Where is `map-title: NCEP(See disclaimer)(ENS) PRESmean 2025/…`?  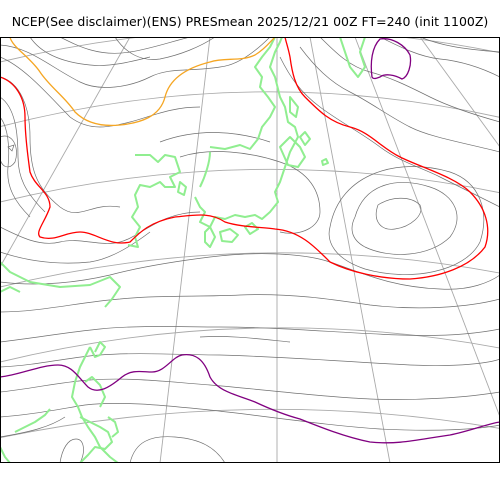
map-title: NCEP(See disclaimer)(ENS) PRESmean 2025/… is located at coordinates (250, 21).